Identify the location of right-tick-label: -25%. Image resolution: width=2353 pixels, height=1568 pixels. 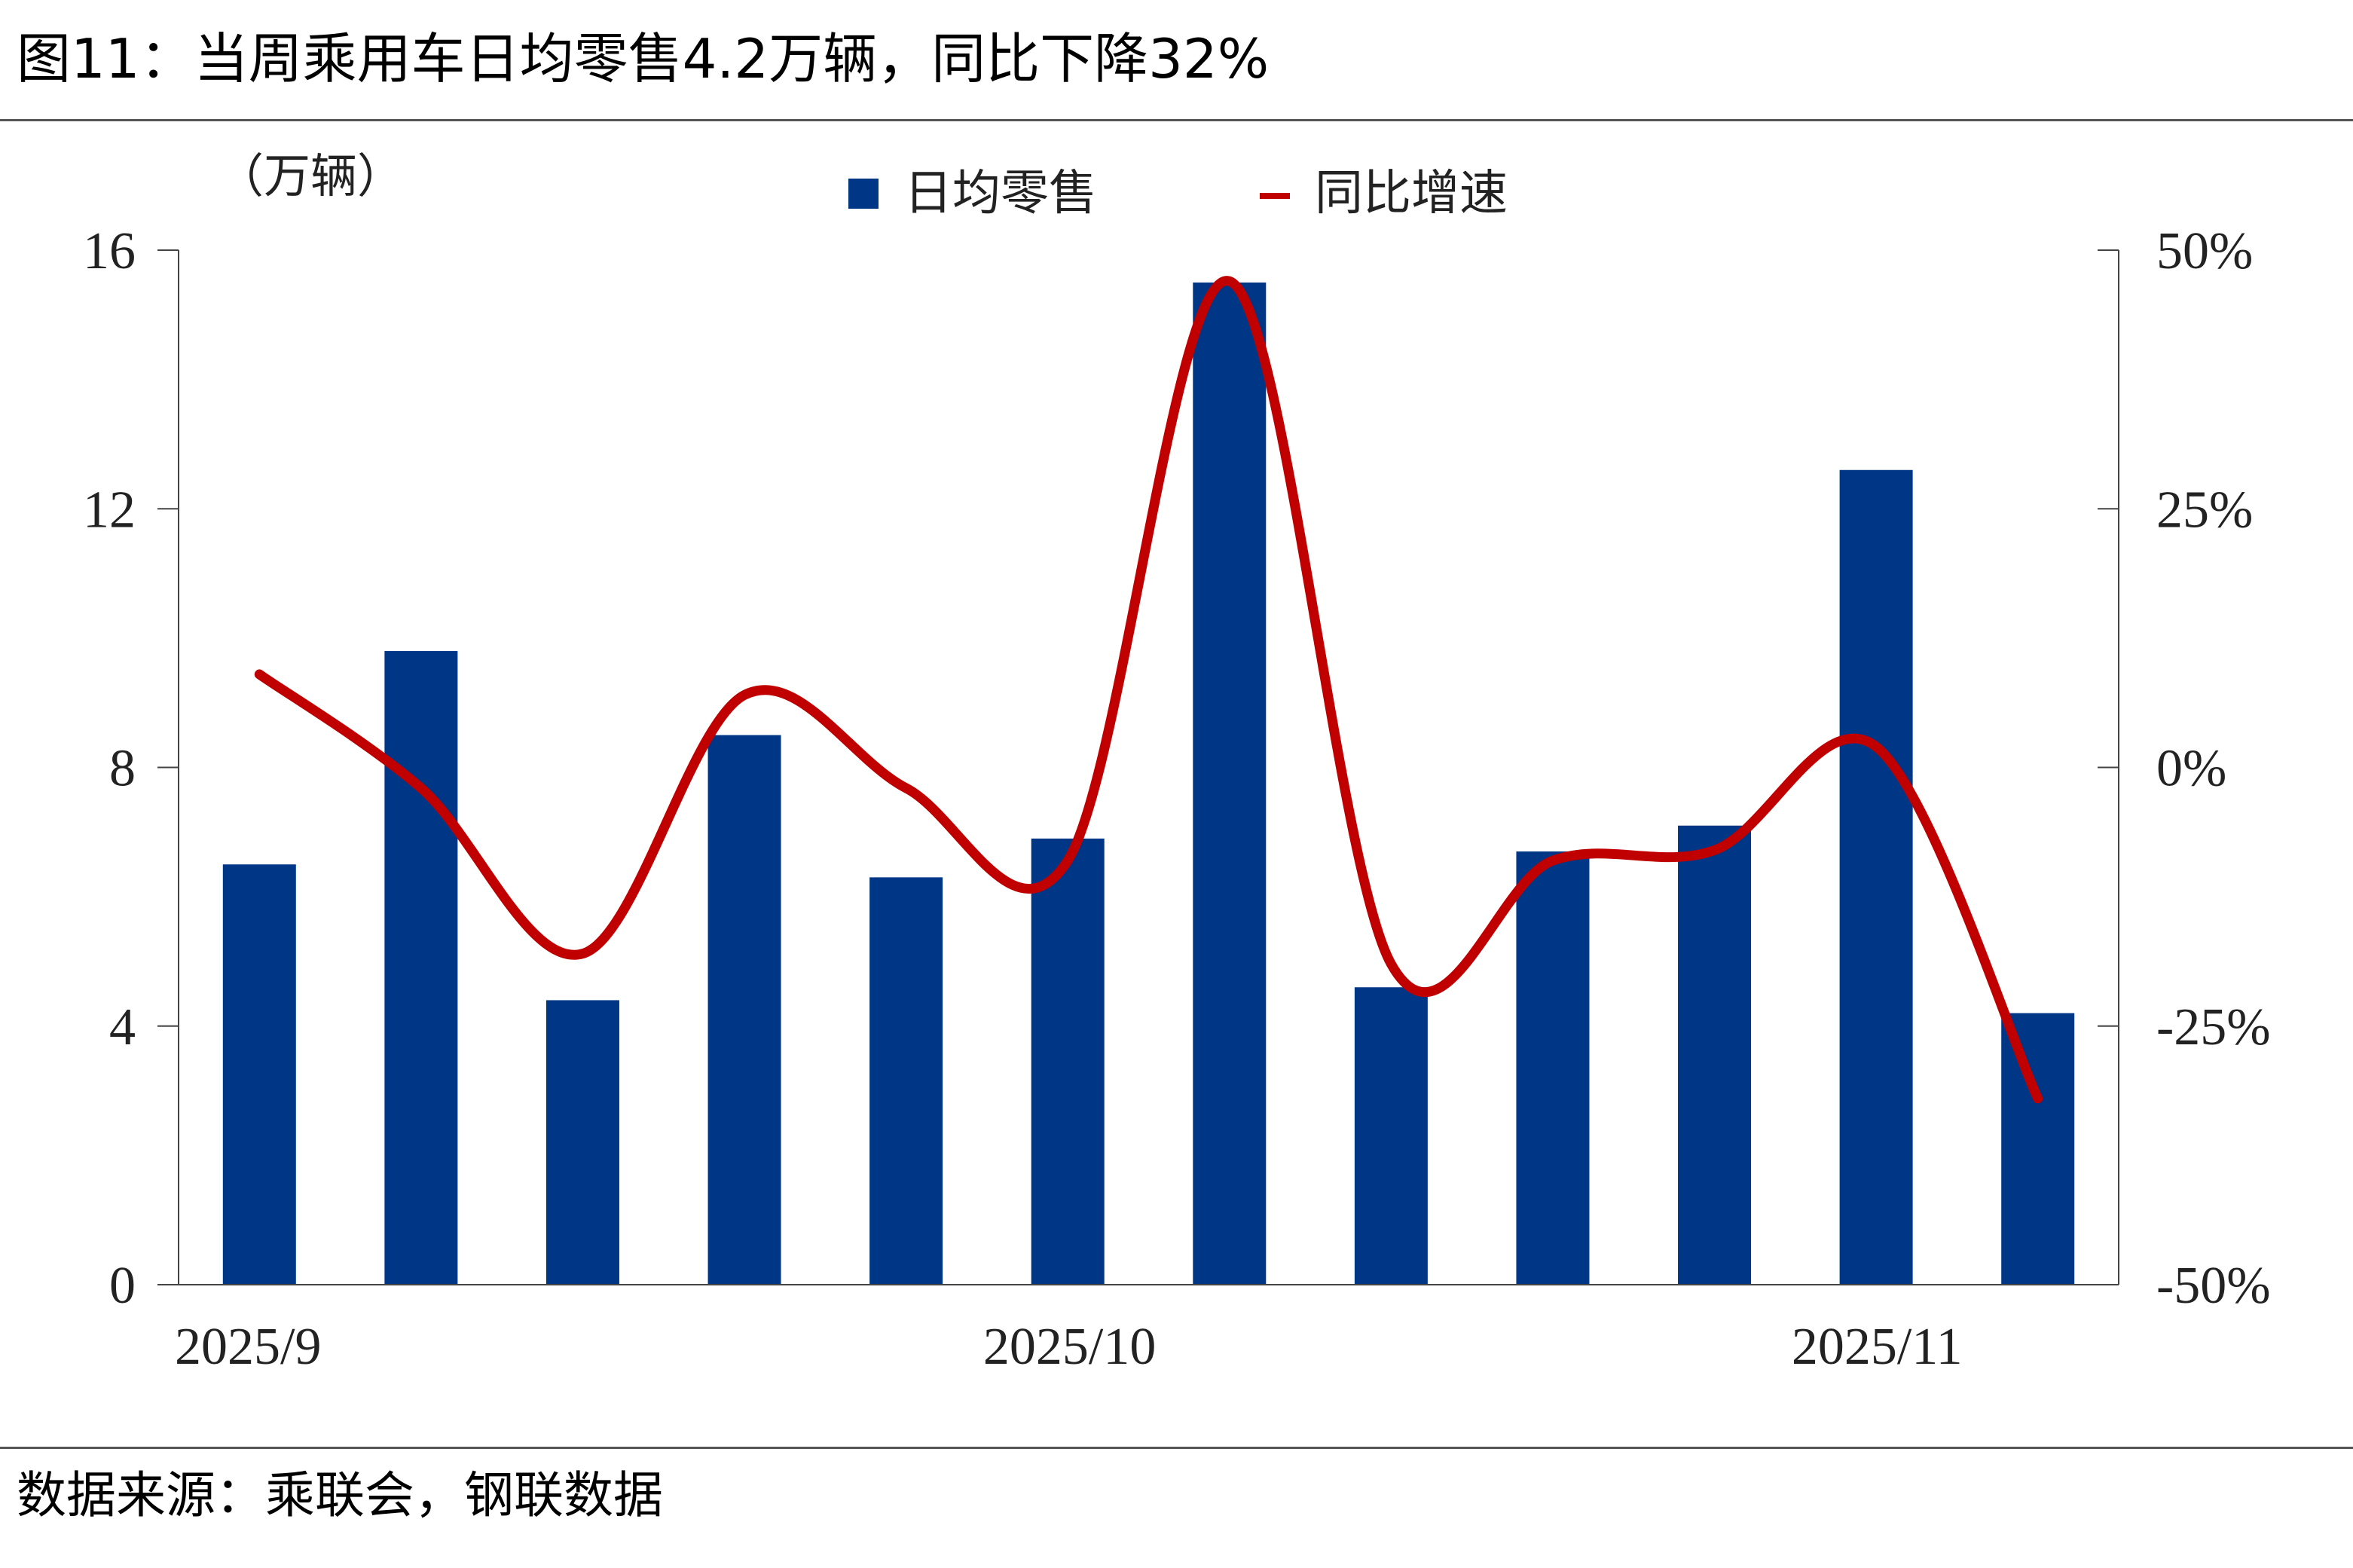
(2213, 1027).